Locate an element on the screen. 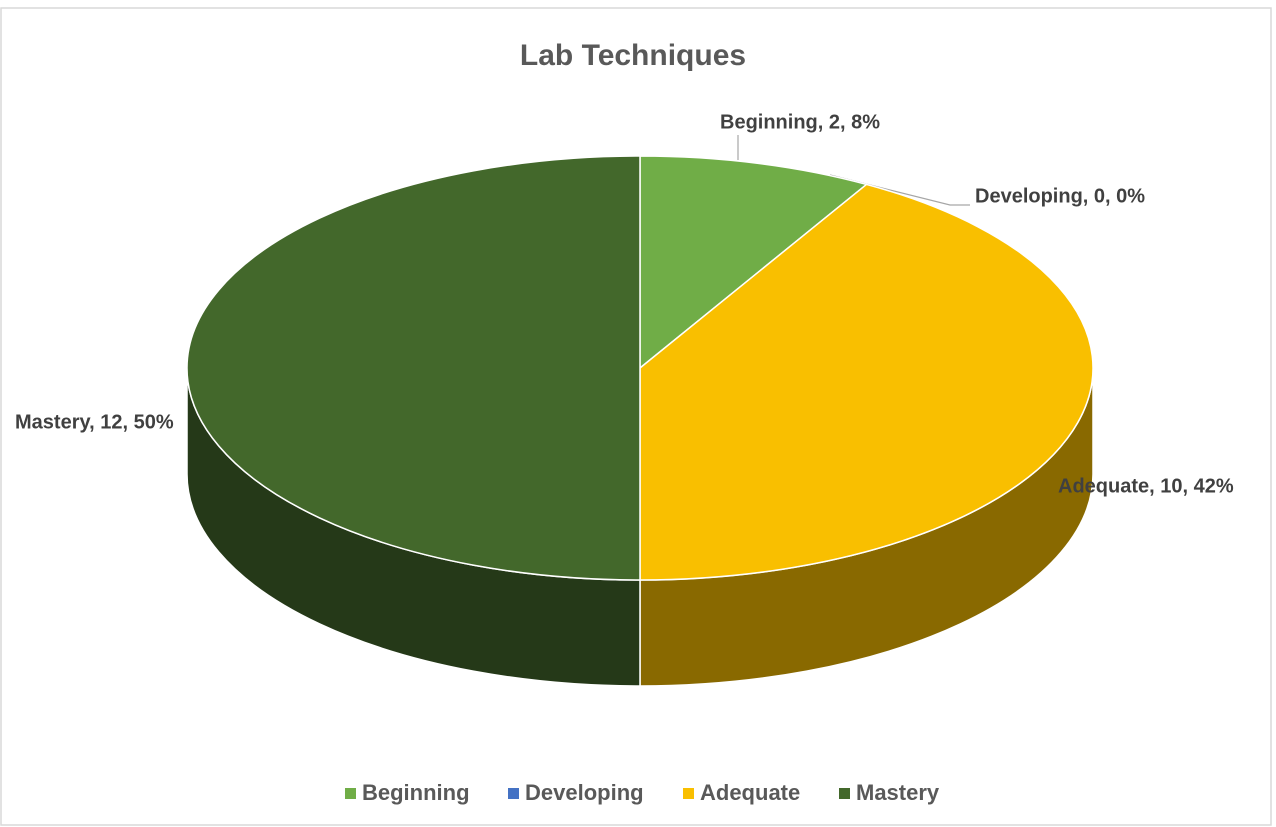 The image size is (1276, 827). data-label: Adequate, 10, 42% is located at coordinates (1146, 486).